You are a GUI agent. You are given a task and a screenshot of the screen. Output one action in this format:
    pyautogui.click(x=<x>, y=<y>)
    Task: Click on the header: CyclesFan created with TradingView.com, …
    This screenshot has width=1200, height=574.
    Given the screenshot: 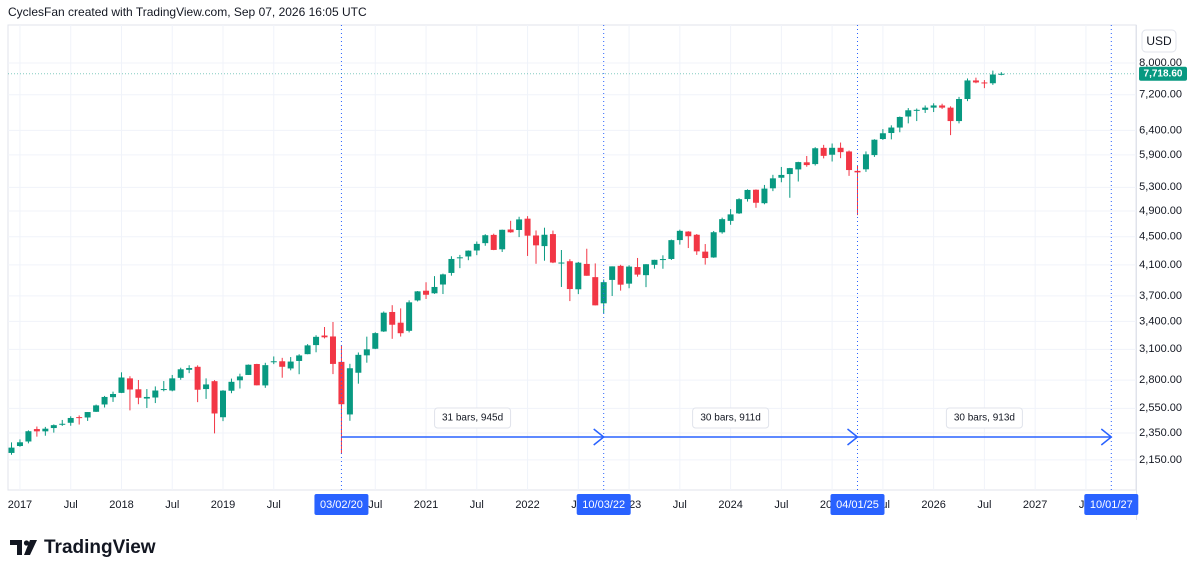 What is the action you would take?
    pyautogui.click(x=187, y=12)
    